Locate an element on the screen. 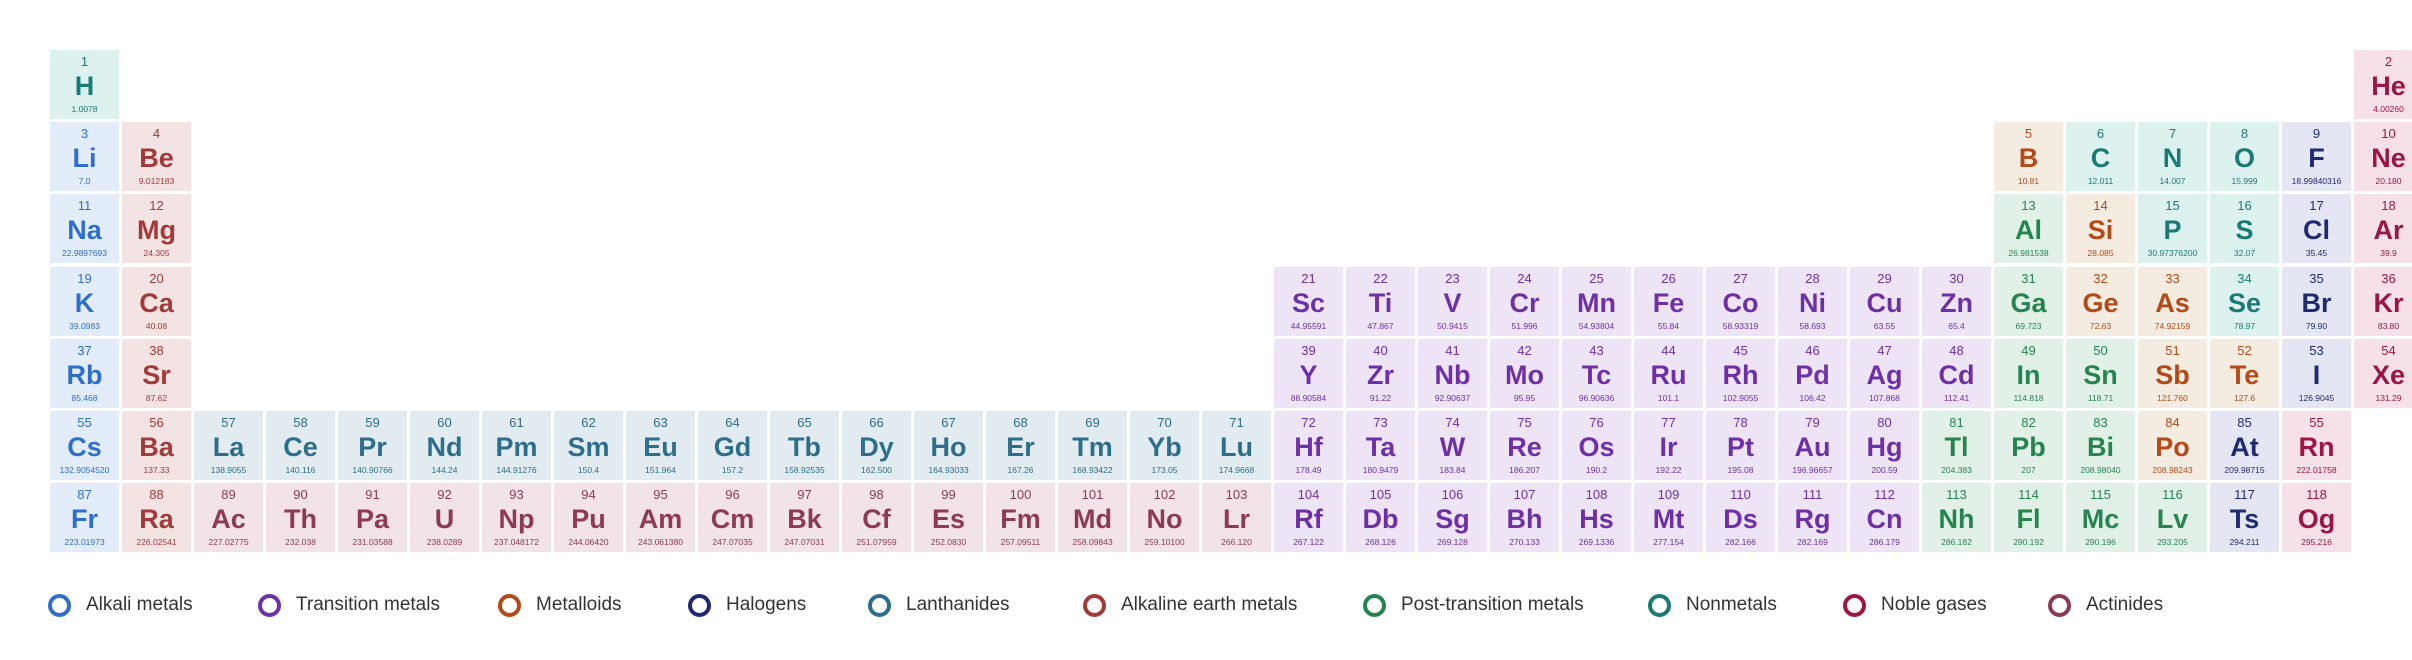 The width and height of the screenshot is (2412, 660). element-cell-cd: 48 Cd 112.41 is located at coordinates (1956, 373).